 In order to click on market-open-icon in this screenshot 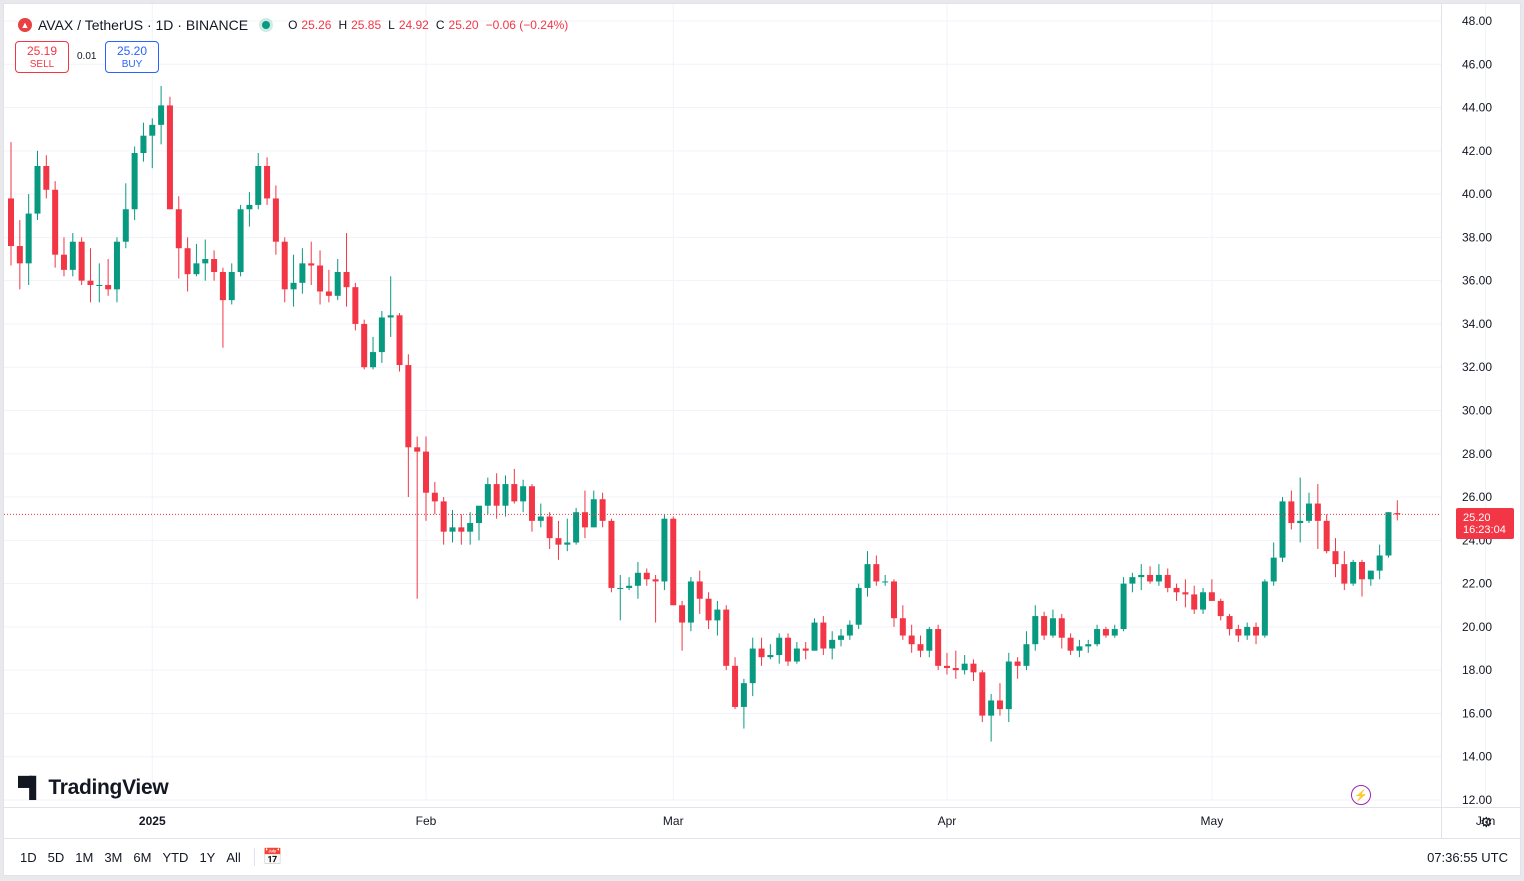, I will do `click(266, 25)`.